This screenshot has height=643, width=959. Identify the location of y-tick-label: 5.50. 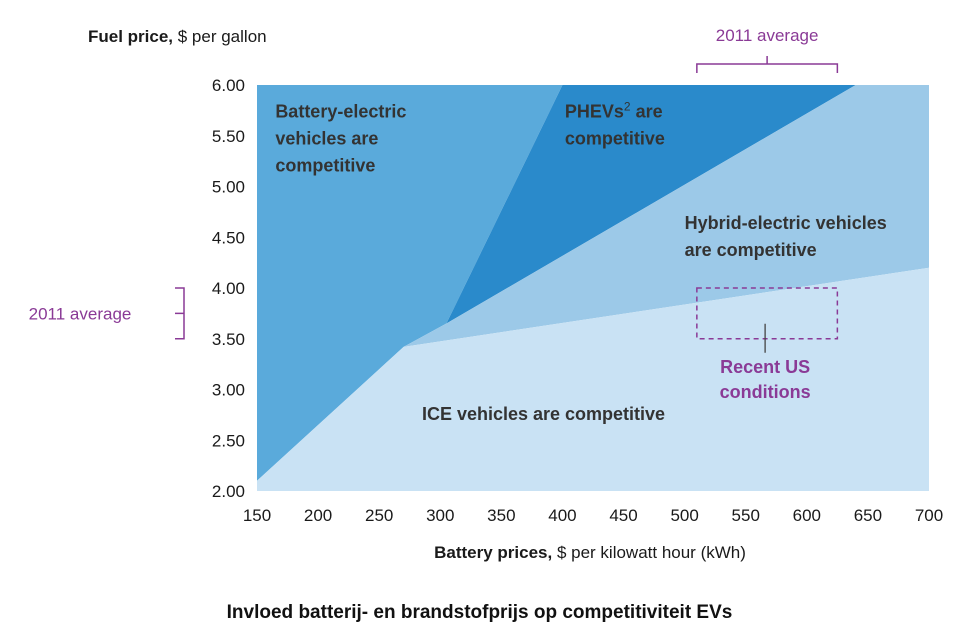
(228, 136).